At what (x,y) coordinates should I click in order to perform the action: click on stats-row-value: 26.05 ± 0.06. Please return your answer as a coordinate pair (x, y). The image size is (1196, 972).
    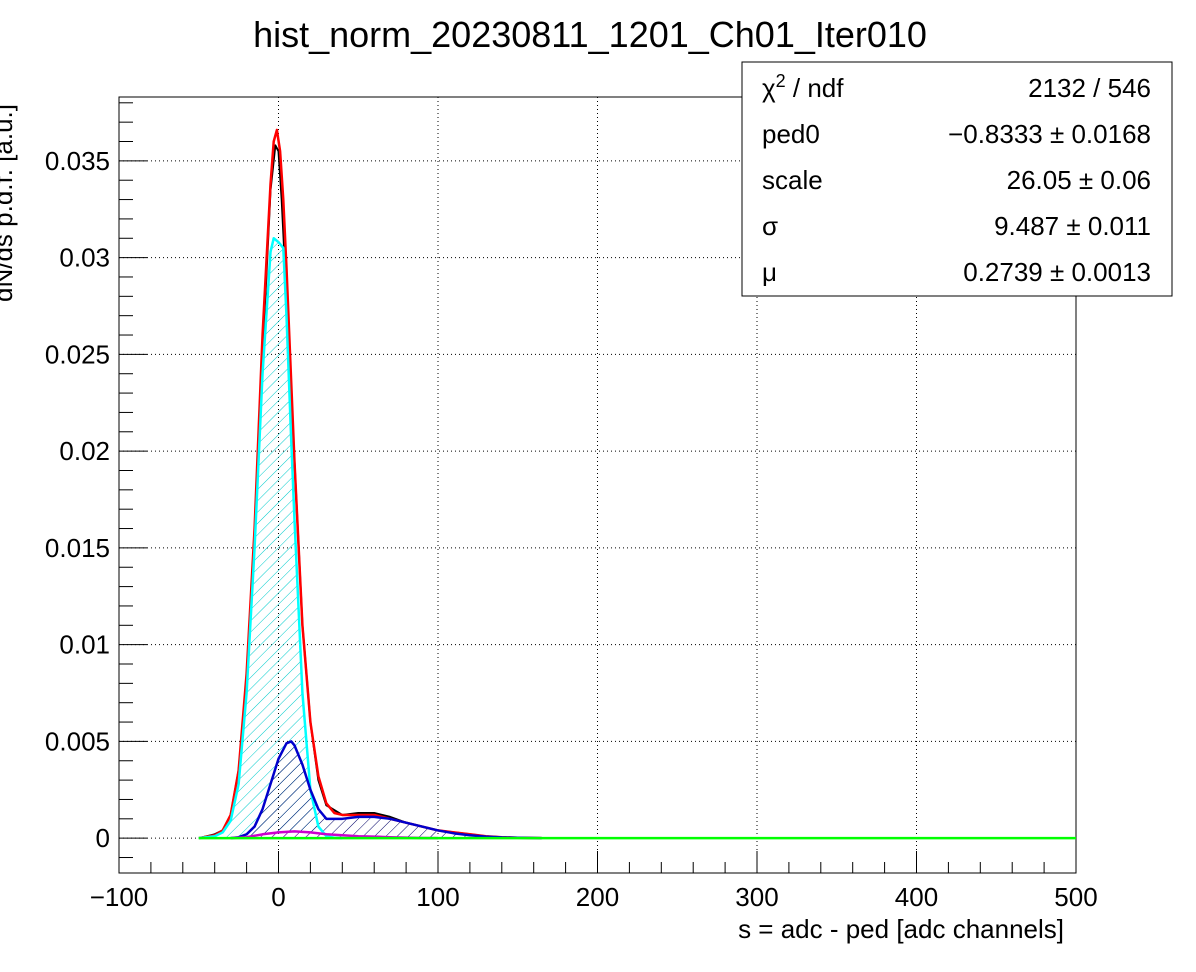
    Looking at the image, I should click on (1079, 180).